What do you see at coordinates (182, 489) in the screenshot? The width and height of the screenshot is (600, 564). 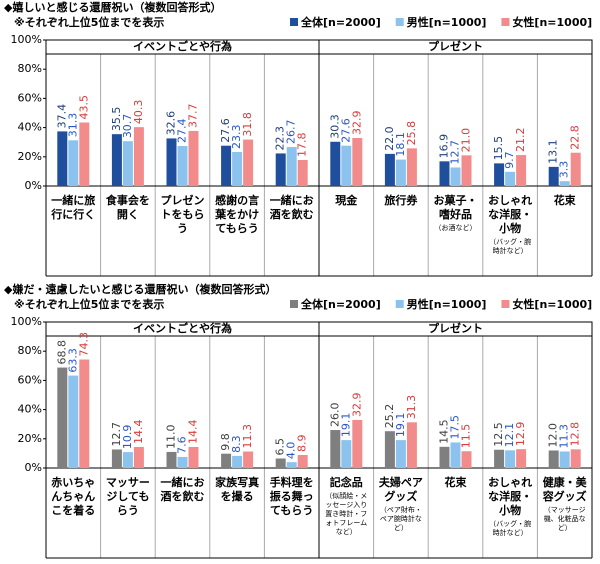 I see `category-text: 一緒にお酒を飲む` at bounding box center [182, 489].